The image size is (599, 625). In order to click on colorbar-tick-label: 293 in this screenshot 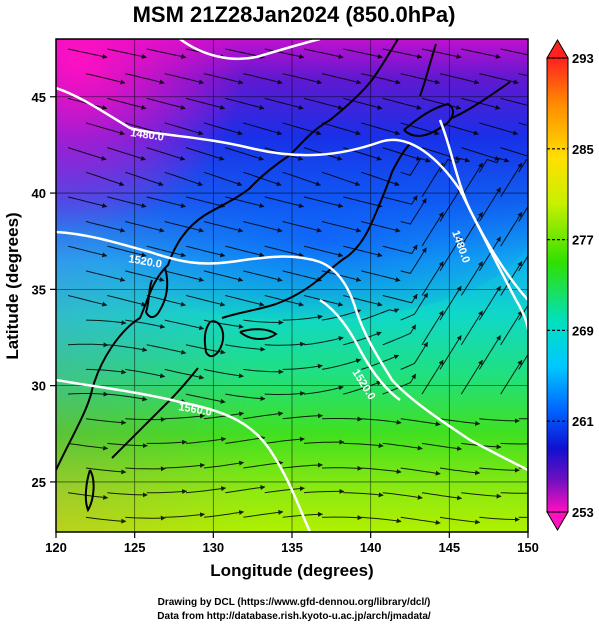, I will do `click(583, 58)`.